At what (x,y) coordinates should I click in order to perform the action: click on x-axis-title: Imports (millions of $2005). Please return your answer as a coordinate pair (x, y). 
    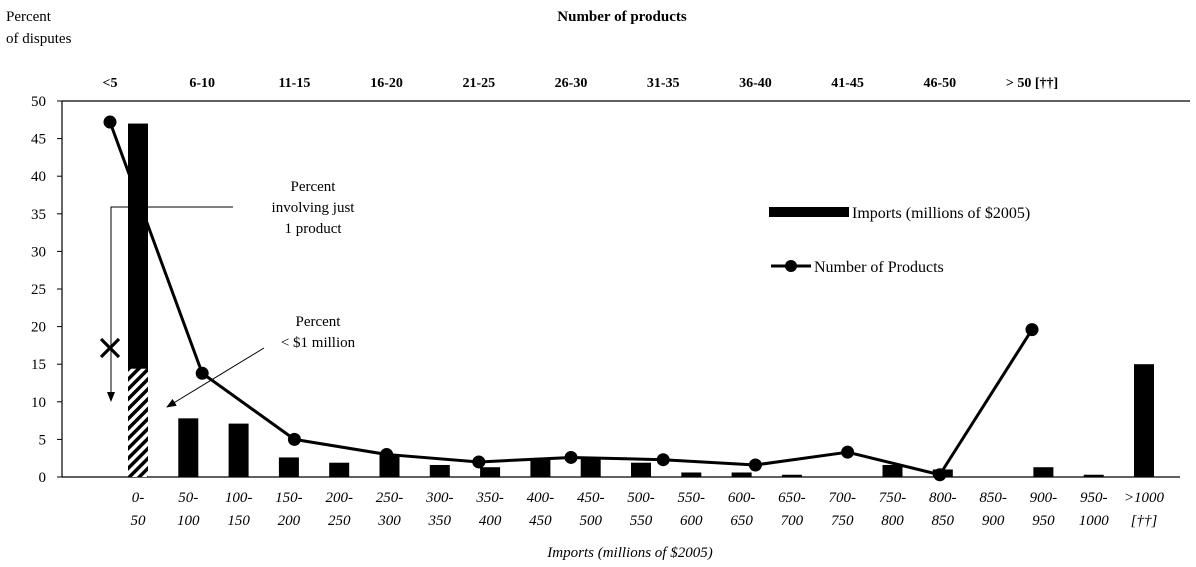
    Looking at the image, I should click on (629, 553).